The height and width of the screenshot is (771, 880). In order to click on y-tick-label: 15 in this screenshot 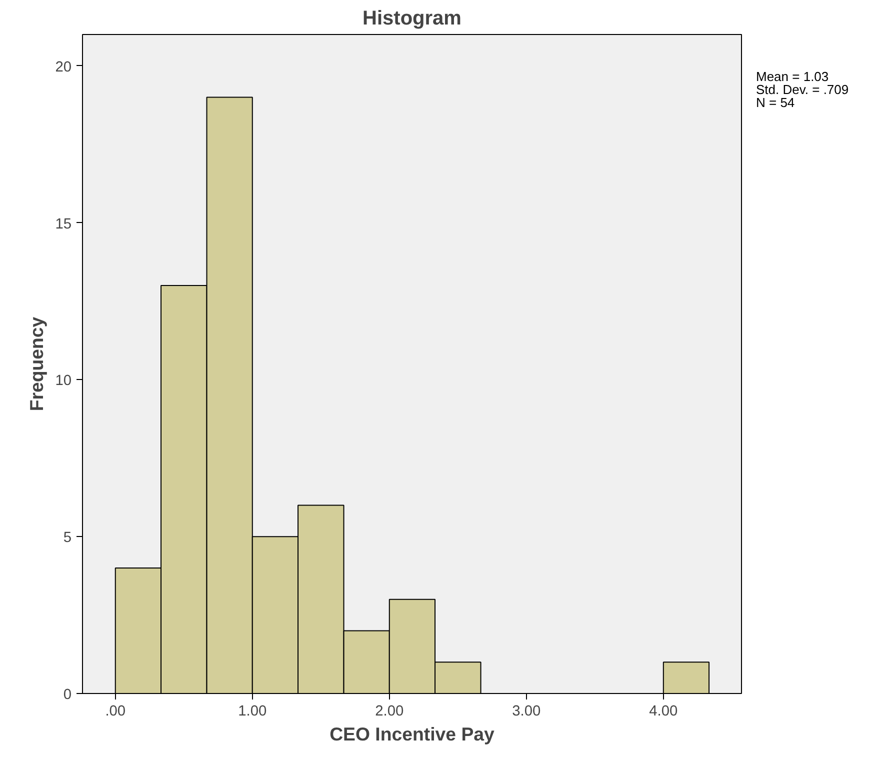, I will do `click(63, 224)`.